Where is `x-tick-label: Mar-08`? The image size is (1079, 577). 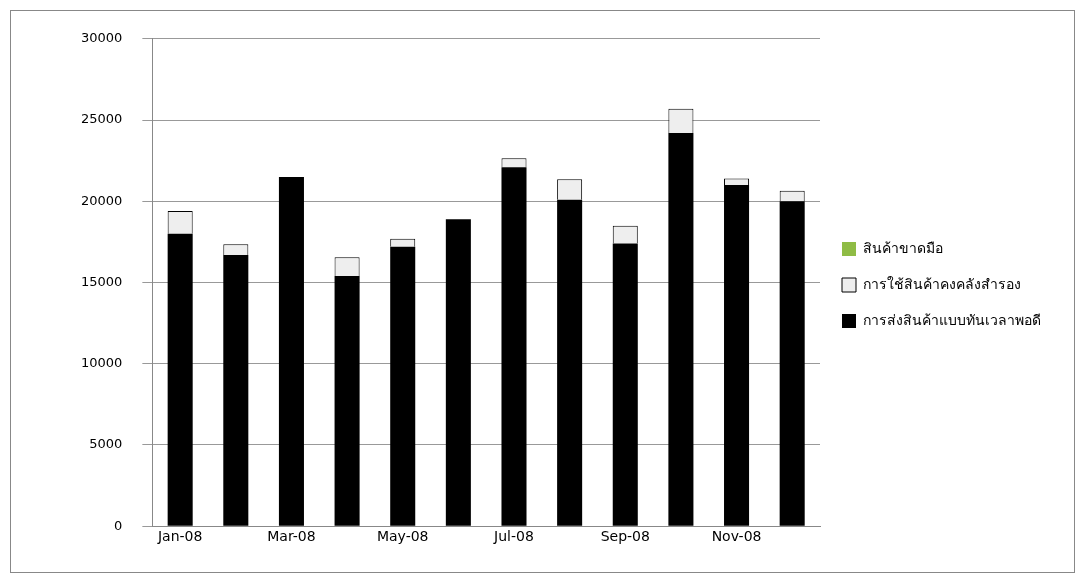 x-tick-label: Mar-08 is located at coordinates (291, 536).